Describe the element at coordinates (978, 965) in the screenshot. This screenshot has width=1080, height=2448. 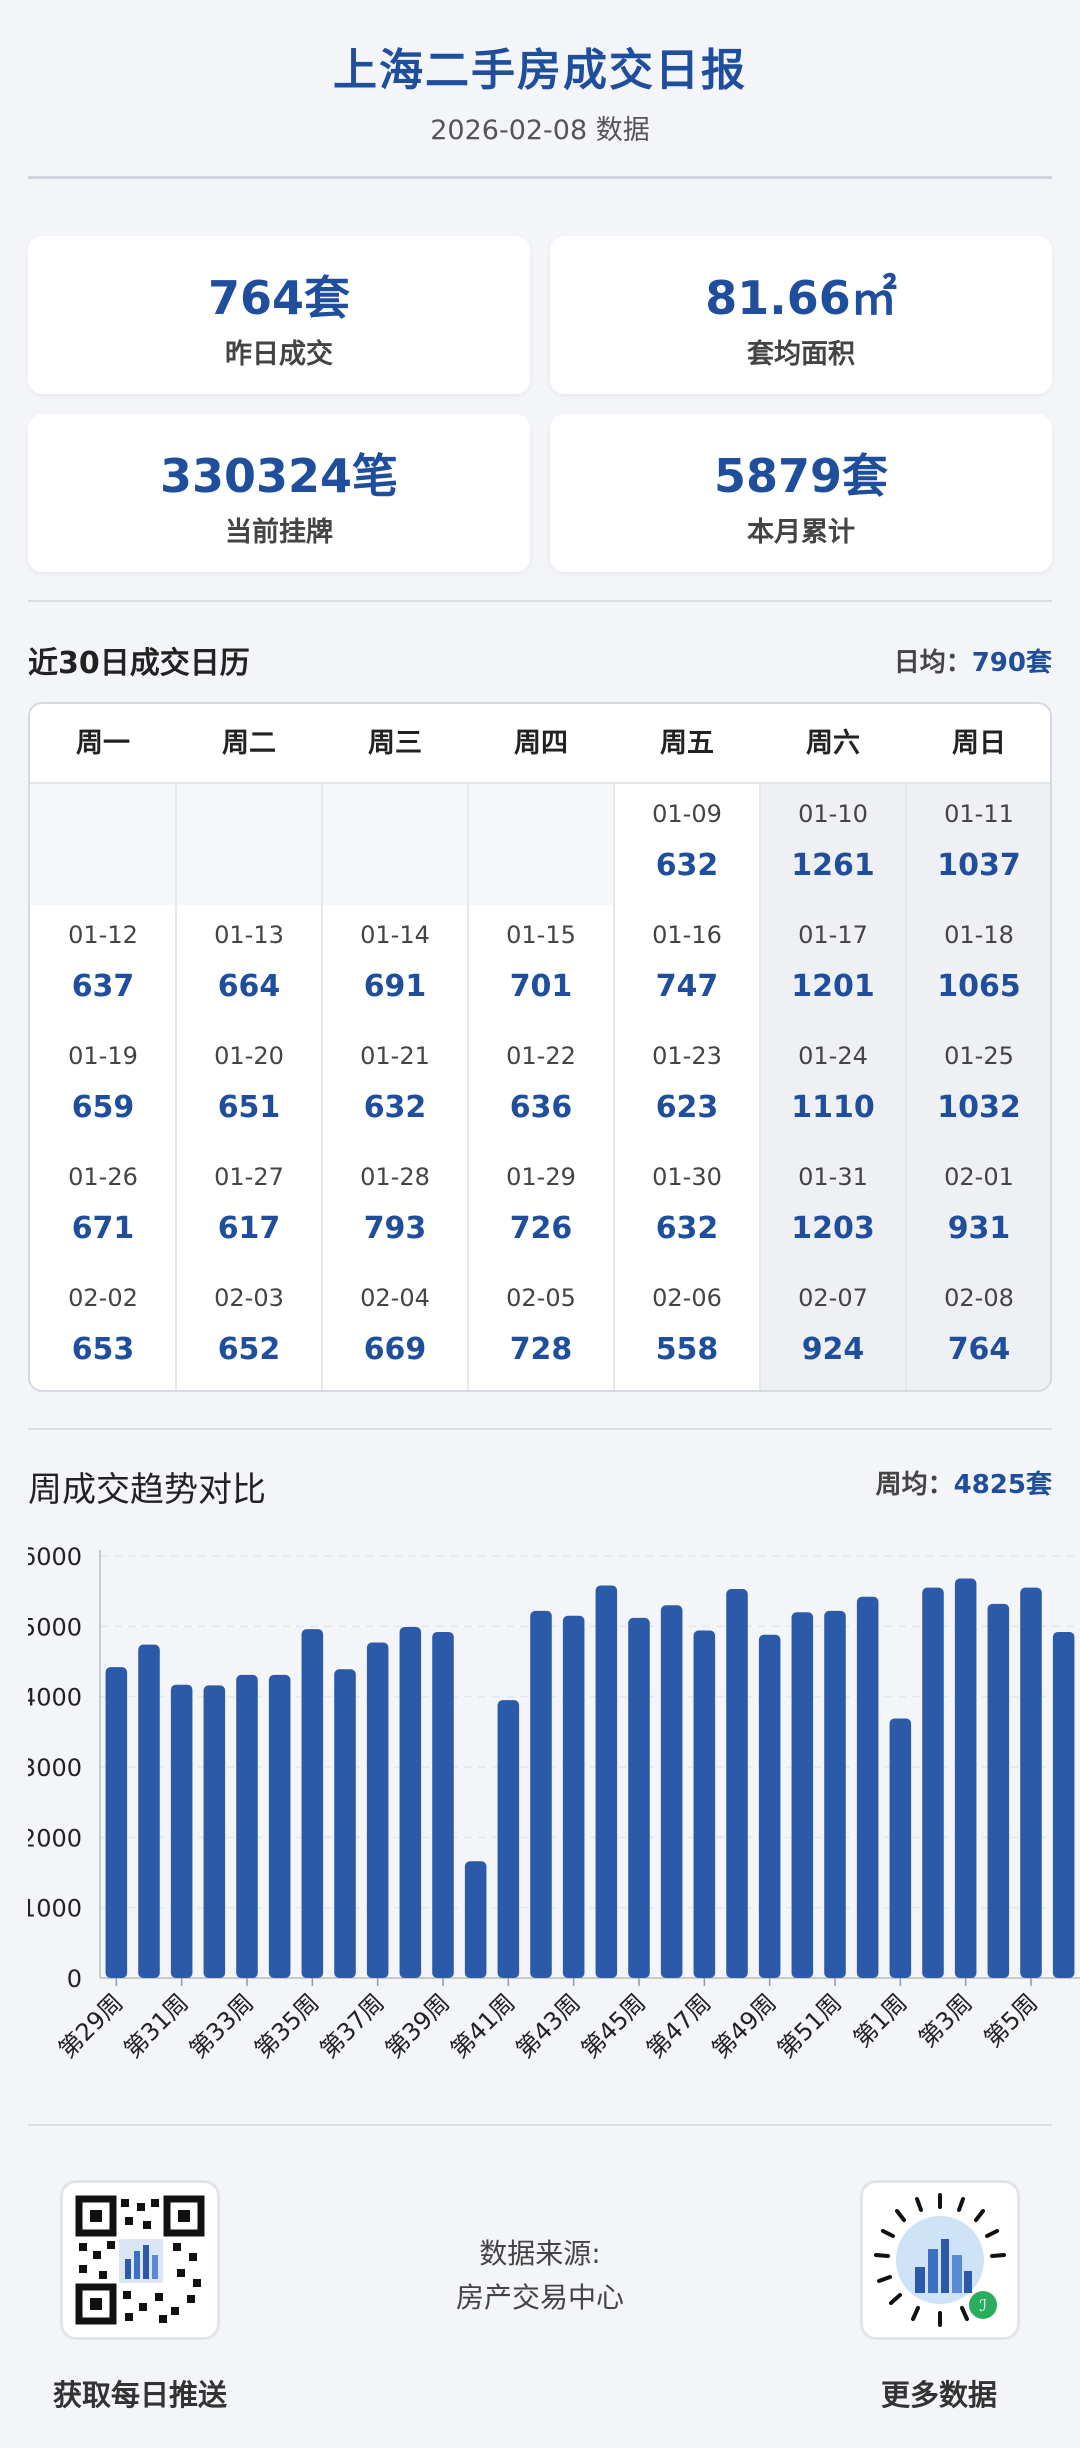
I see `calendar-day-cell: 01-18 1065` at that location.